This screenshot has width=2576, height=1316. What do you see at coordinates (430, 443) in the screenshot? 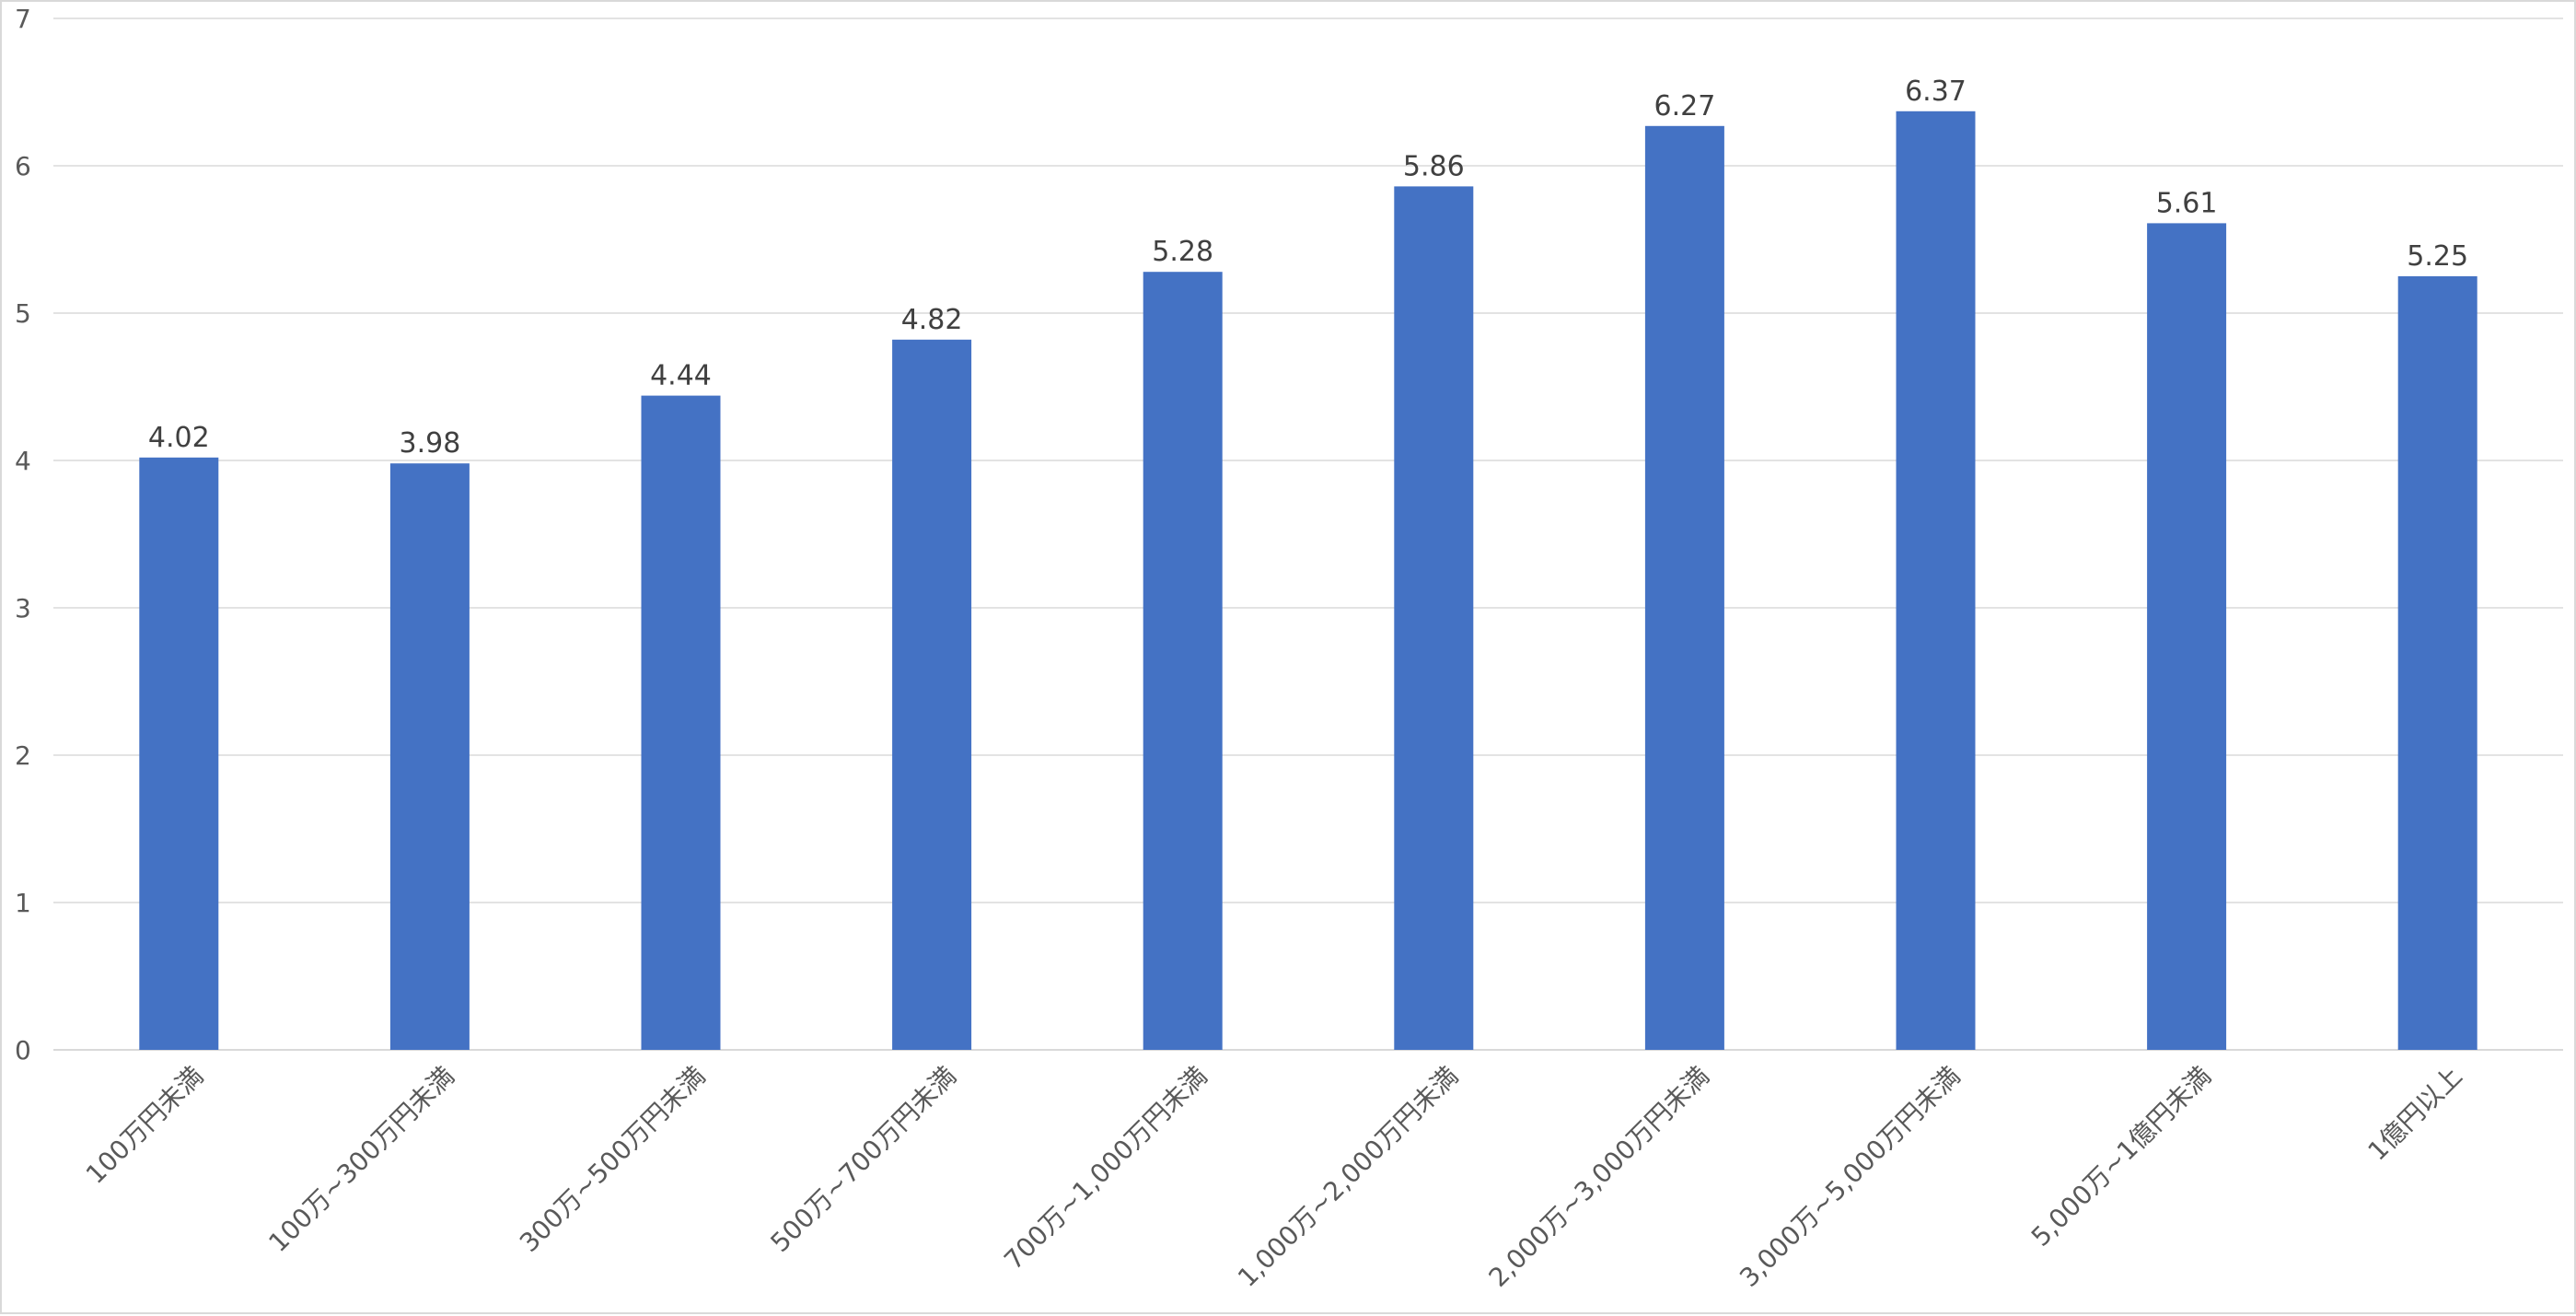
I see `data-label: 3.98` at bounding box center [430, 443].